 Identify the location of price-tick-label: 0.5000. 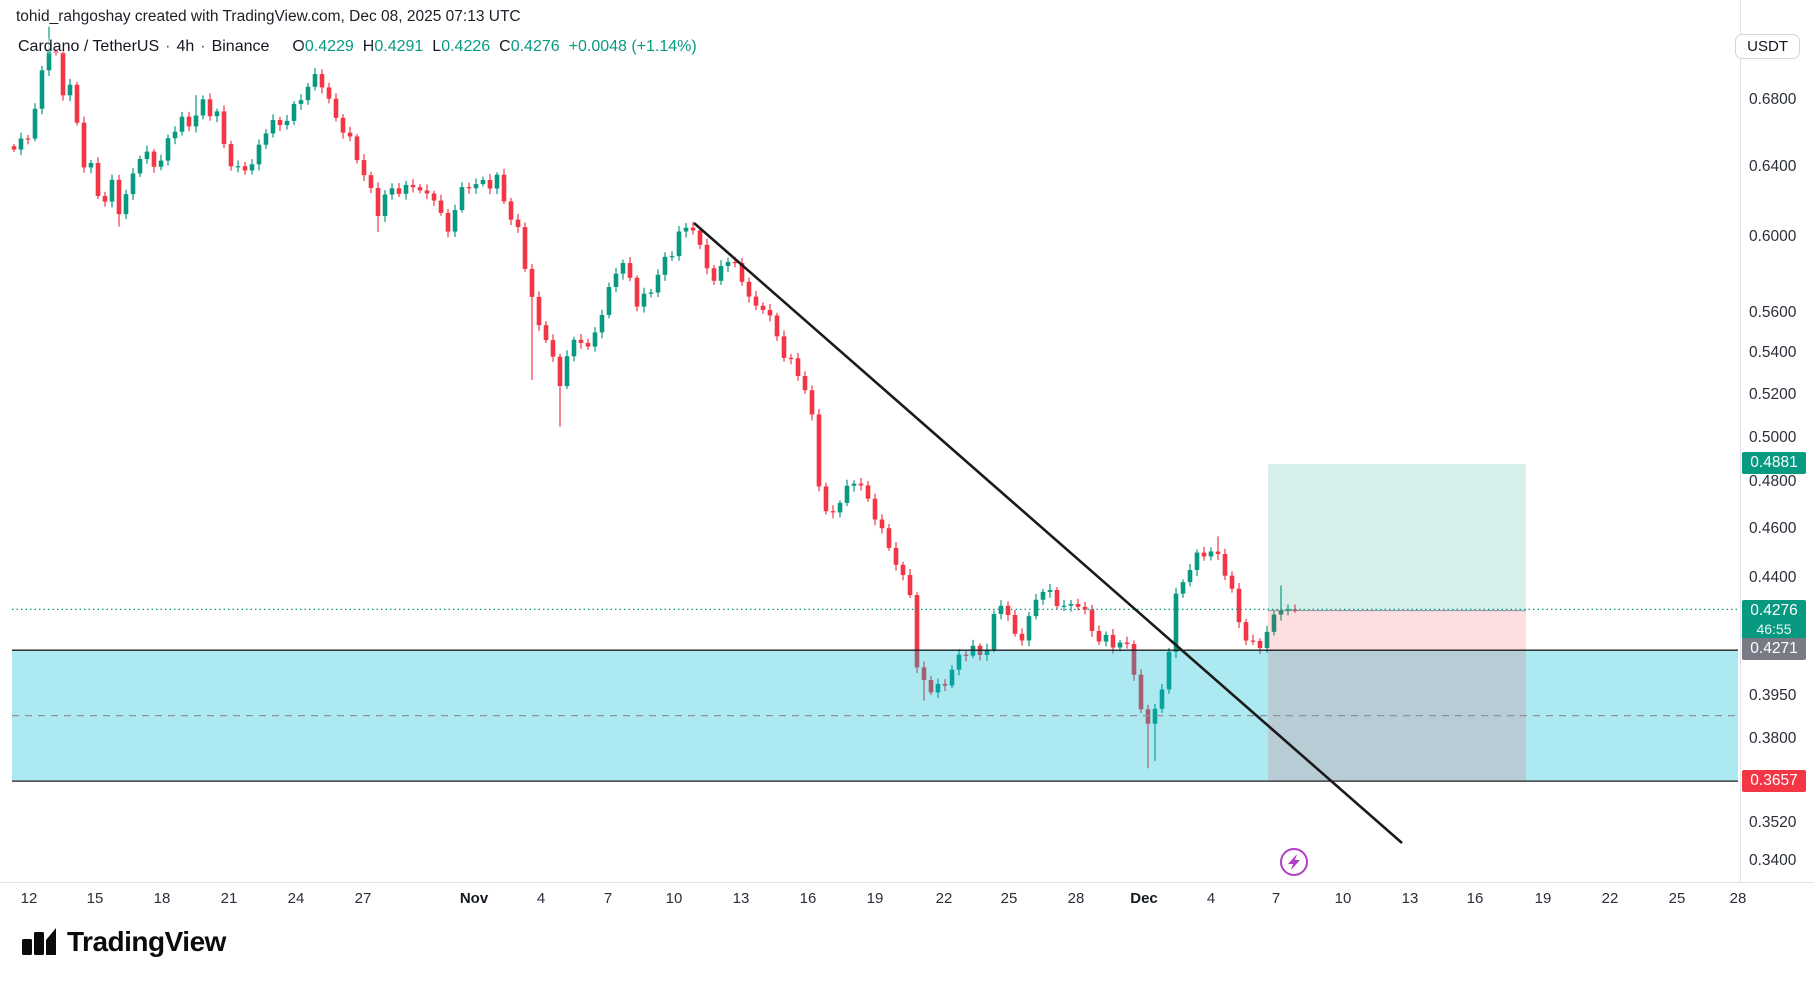
(1773, 437).